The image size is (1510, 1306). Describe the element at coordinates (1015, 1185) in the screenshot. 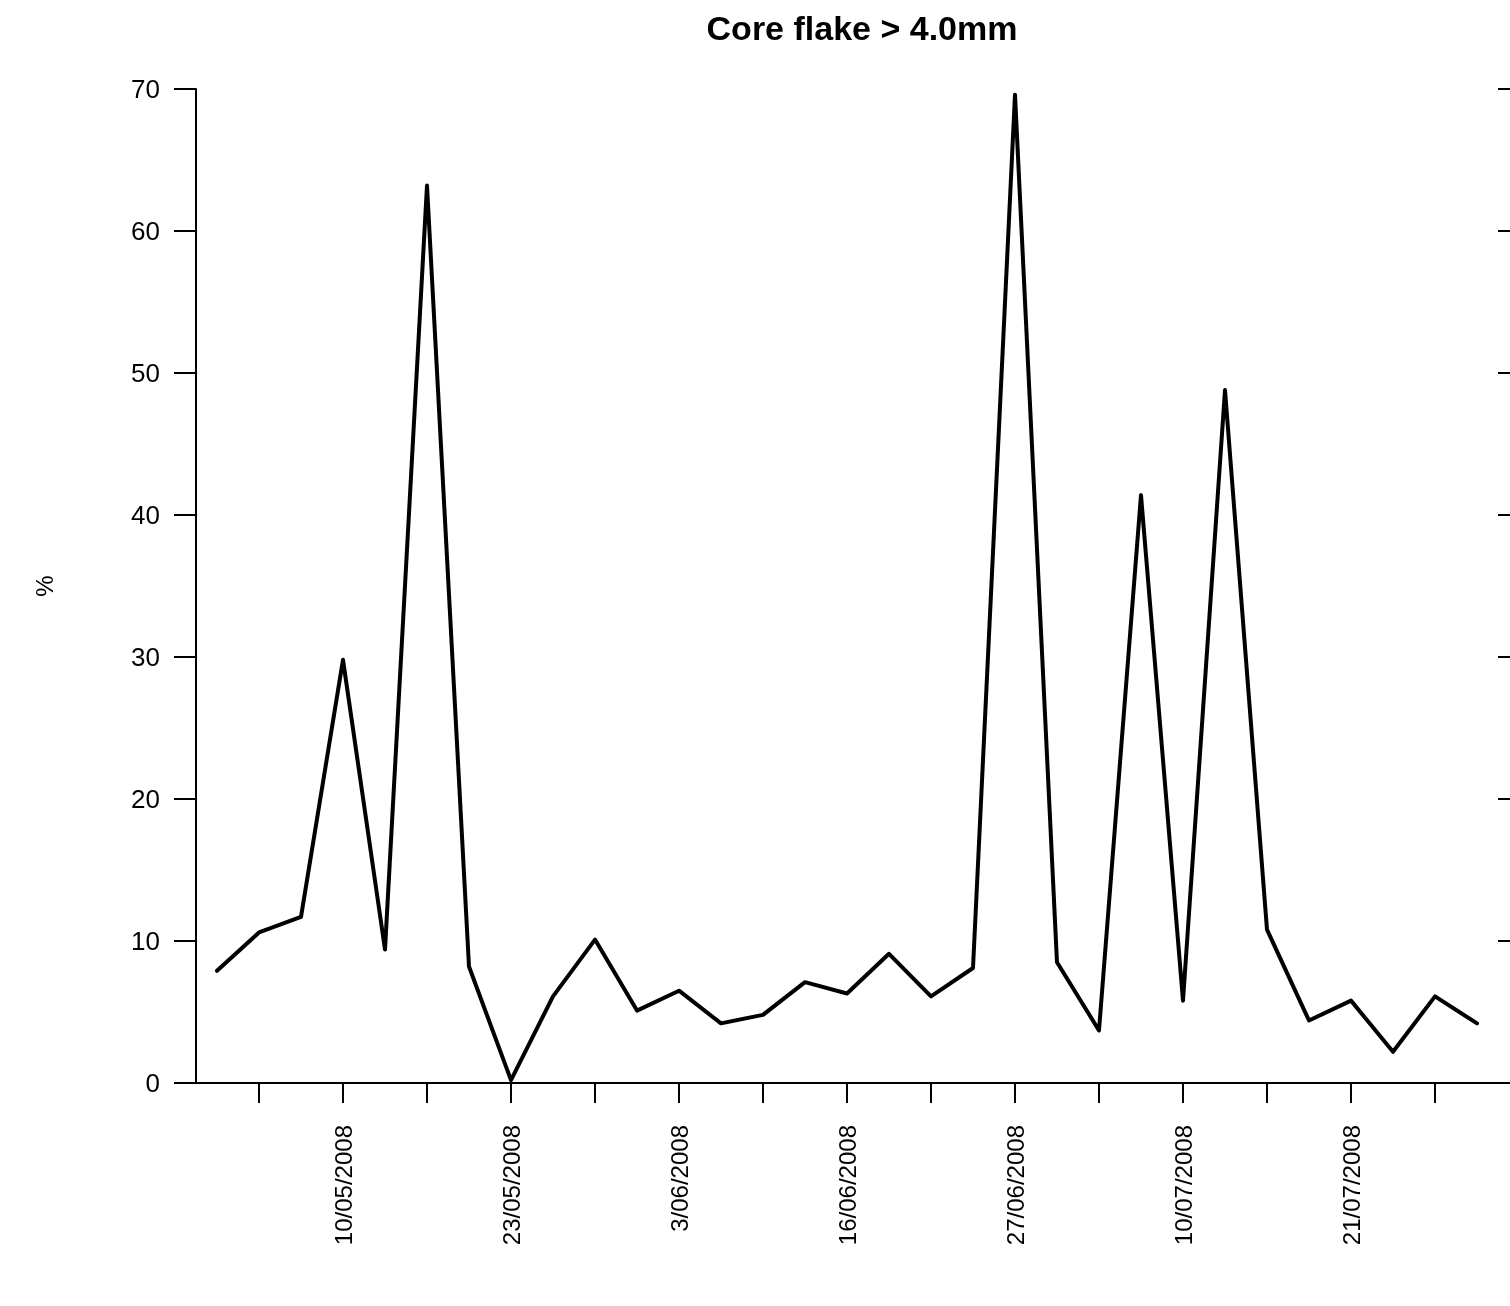

I see `x-tick-label: 27/06/2008` at that location.